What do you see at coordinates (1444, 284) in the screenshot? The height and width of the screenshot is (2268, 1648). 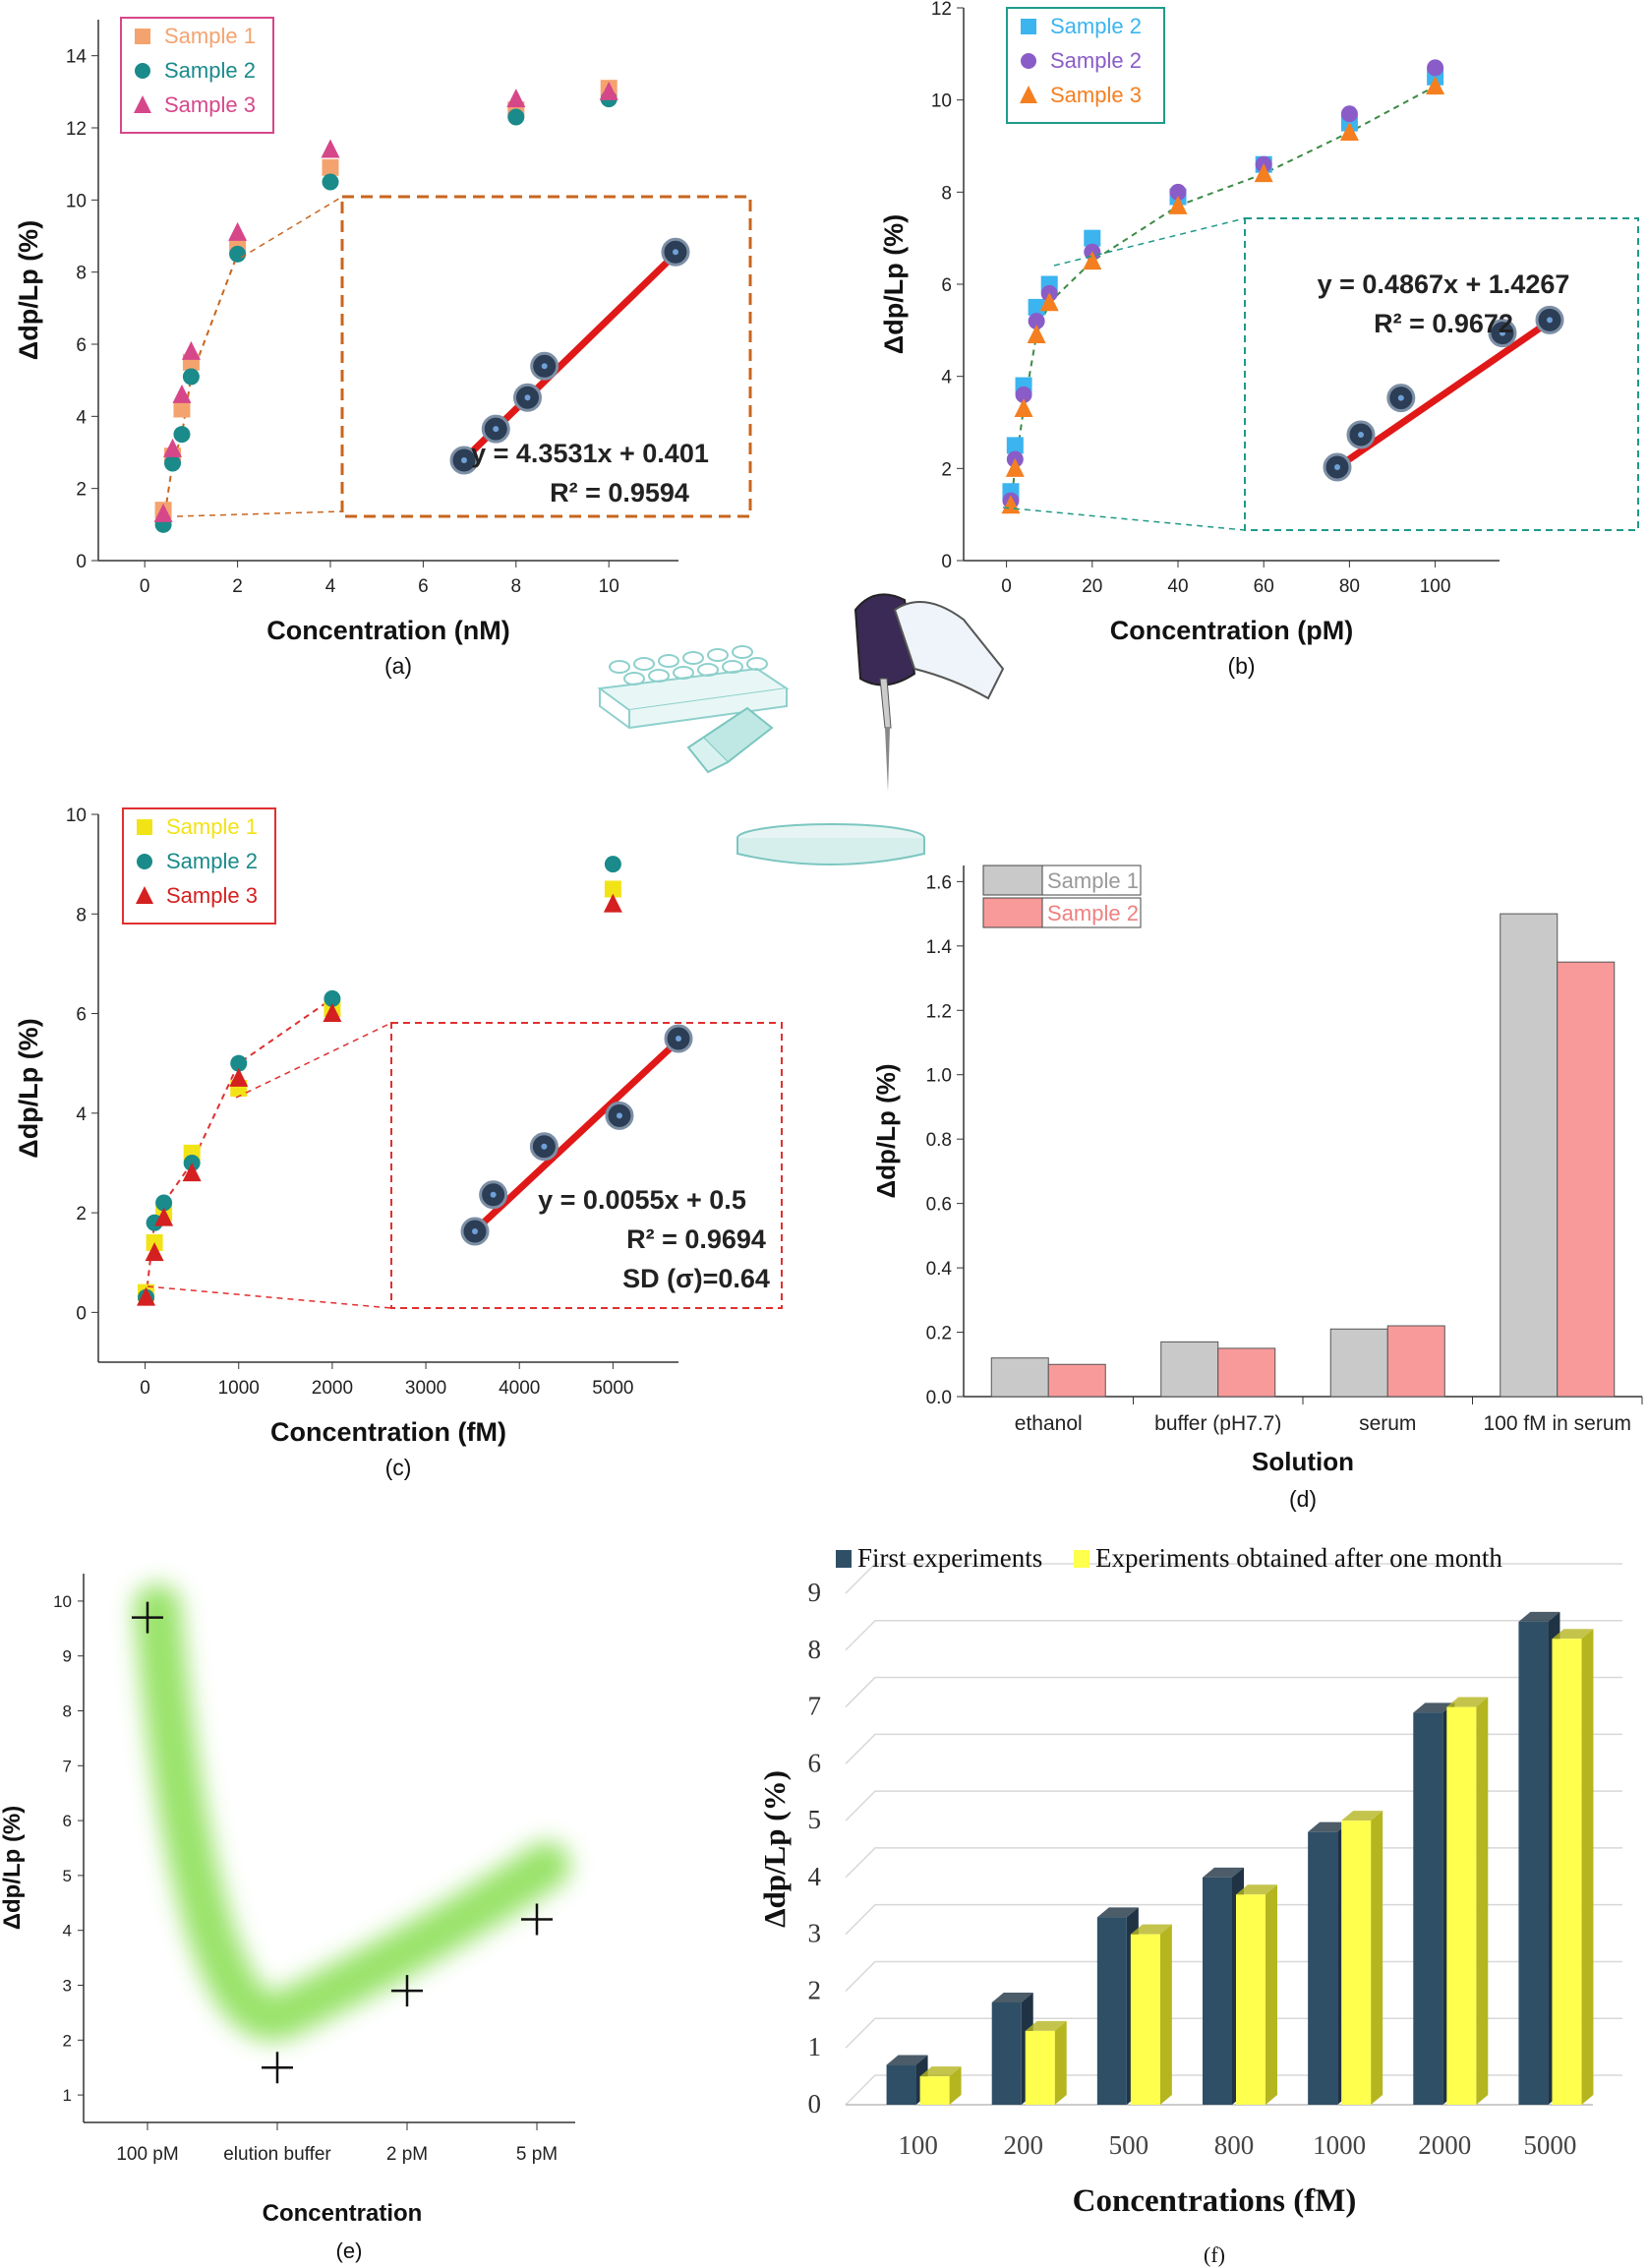 I see `regression-equation: y = 0.4867x + 1.4267` at bounding box center [1444, 284].